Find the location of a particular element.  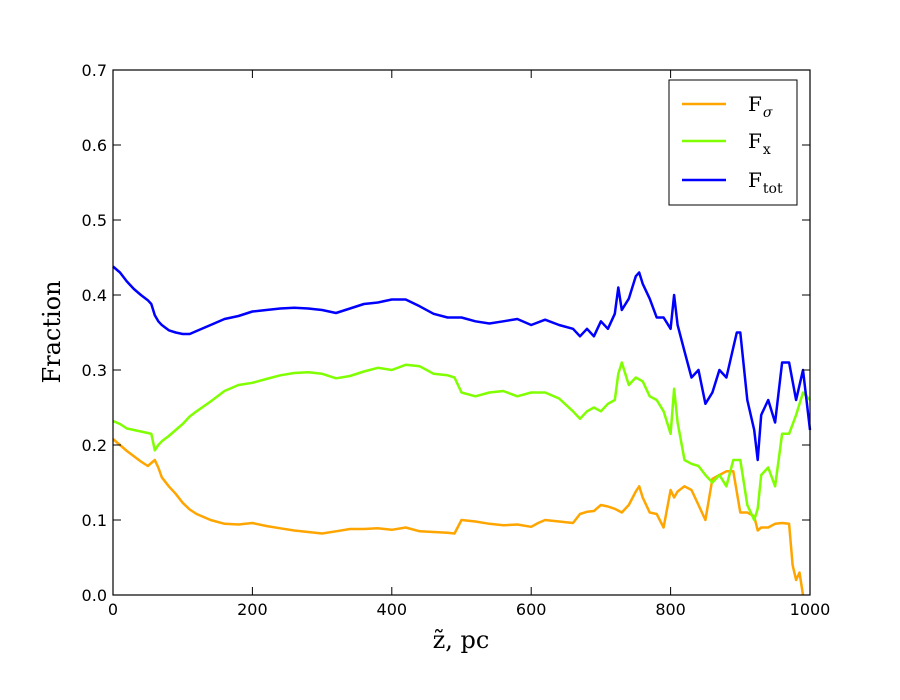

x-axis-label: z̃, pc is located at coordinates (461, 640).